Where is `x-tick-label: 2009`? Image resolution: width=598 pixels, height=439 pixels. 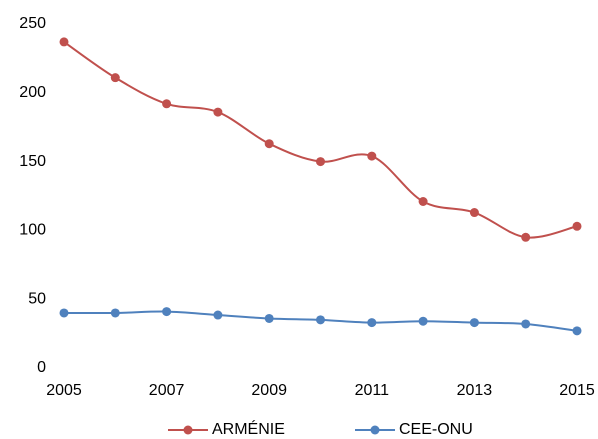 x-tick-label: 2009 is located at coordinates (269, 390).